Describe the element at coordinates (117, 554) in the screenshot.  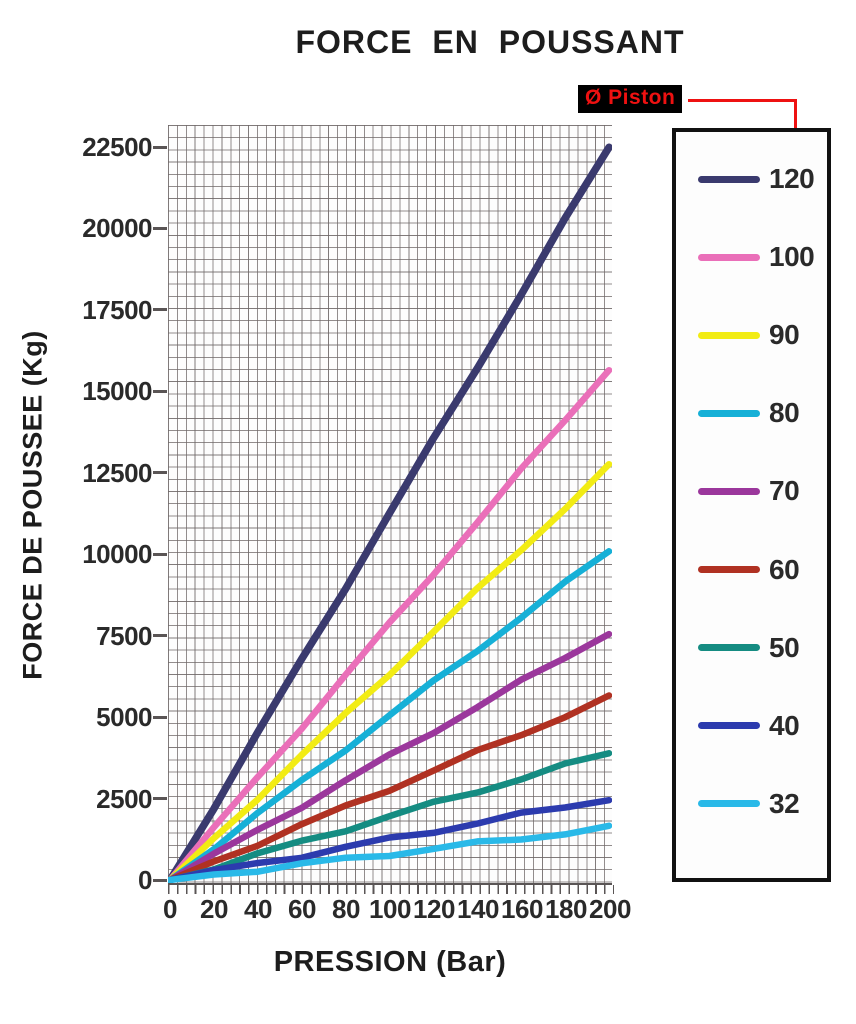
I see `y-tick-label: 10000` at that location.